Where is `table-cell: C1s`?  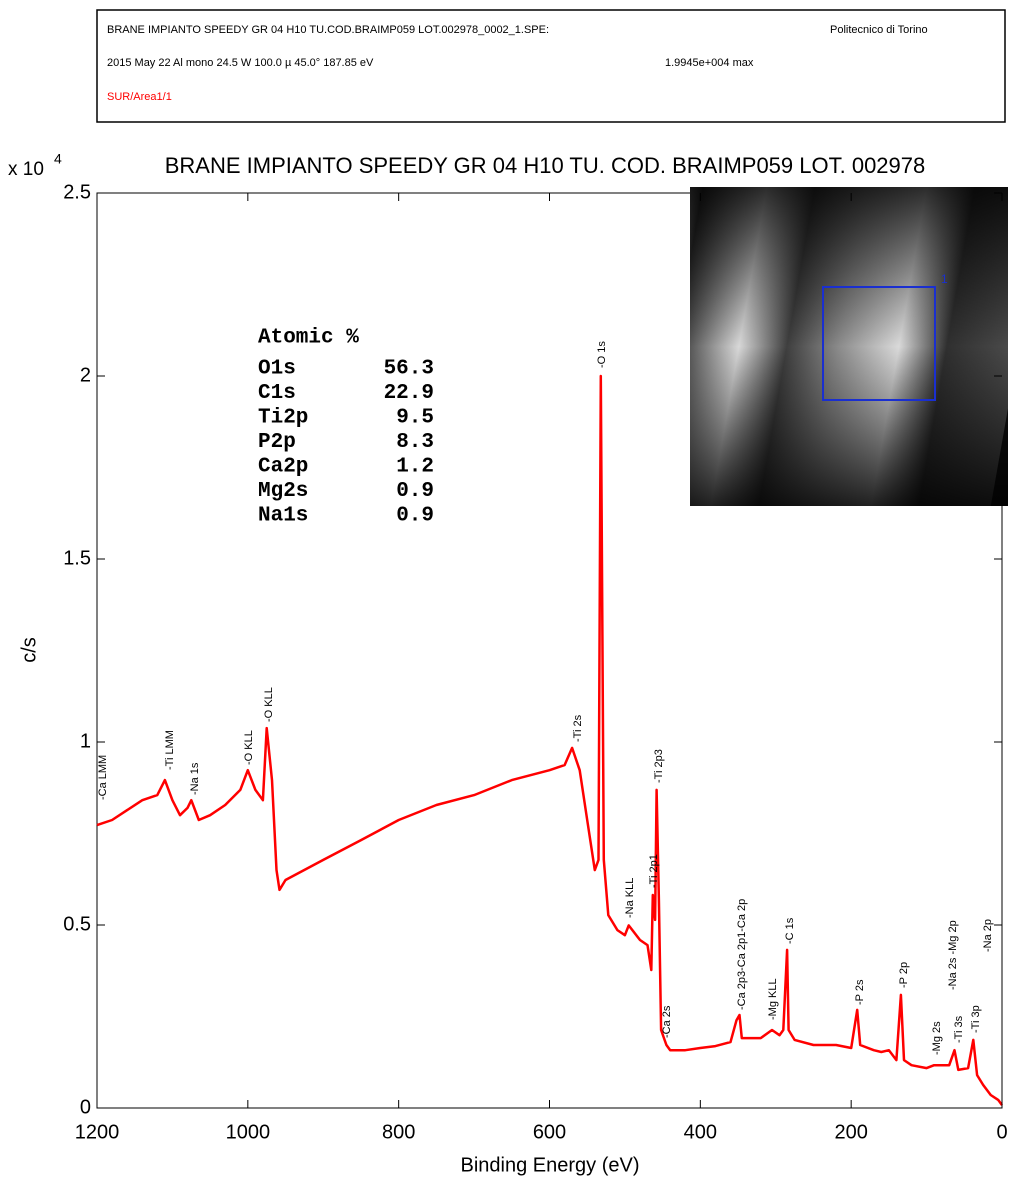
table-cell: C1s is located at coordinates (277, 393).